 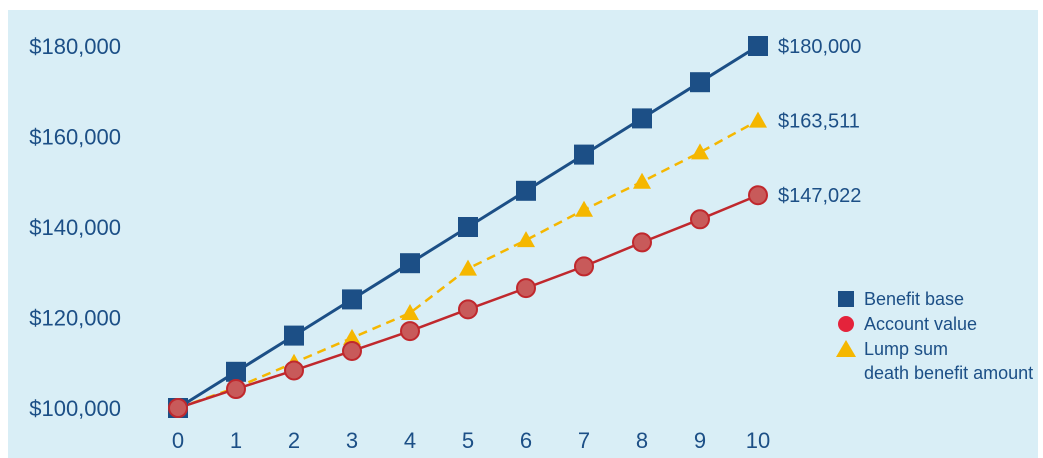 What do you see at coordinates (584, 440) in the screenshot?
I see `x-tick-label: 7` at bounding box center [584, 440].